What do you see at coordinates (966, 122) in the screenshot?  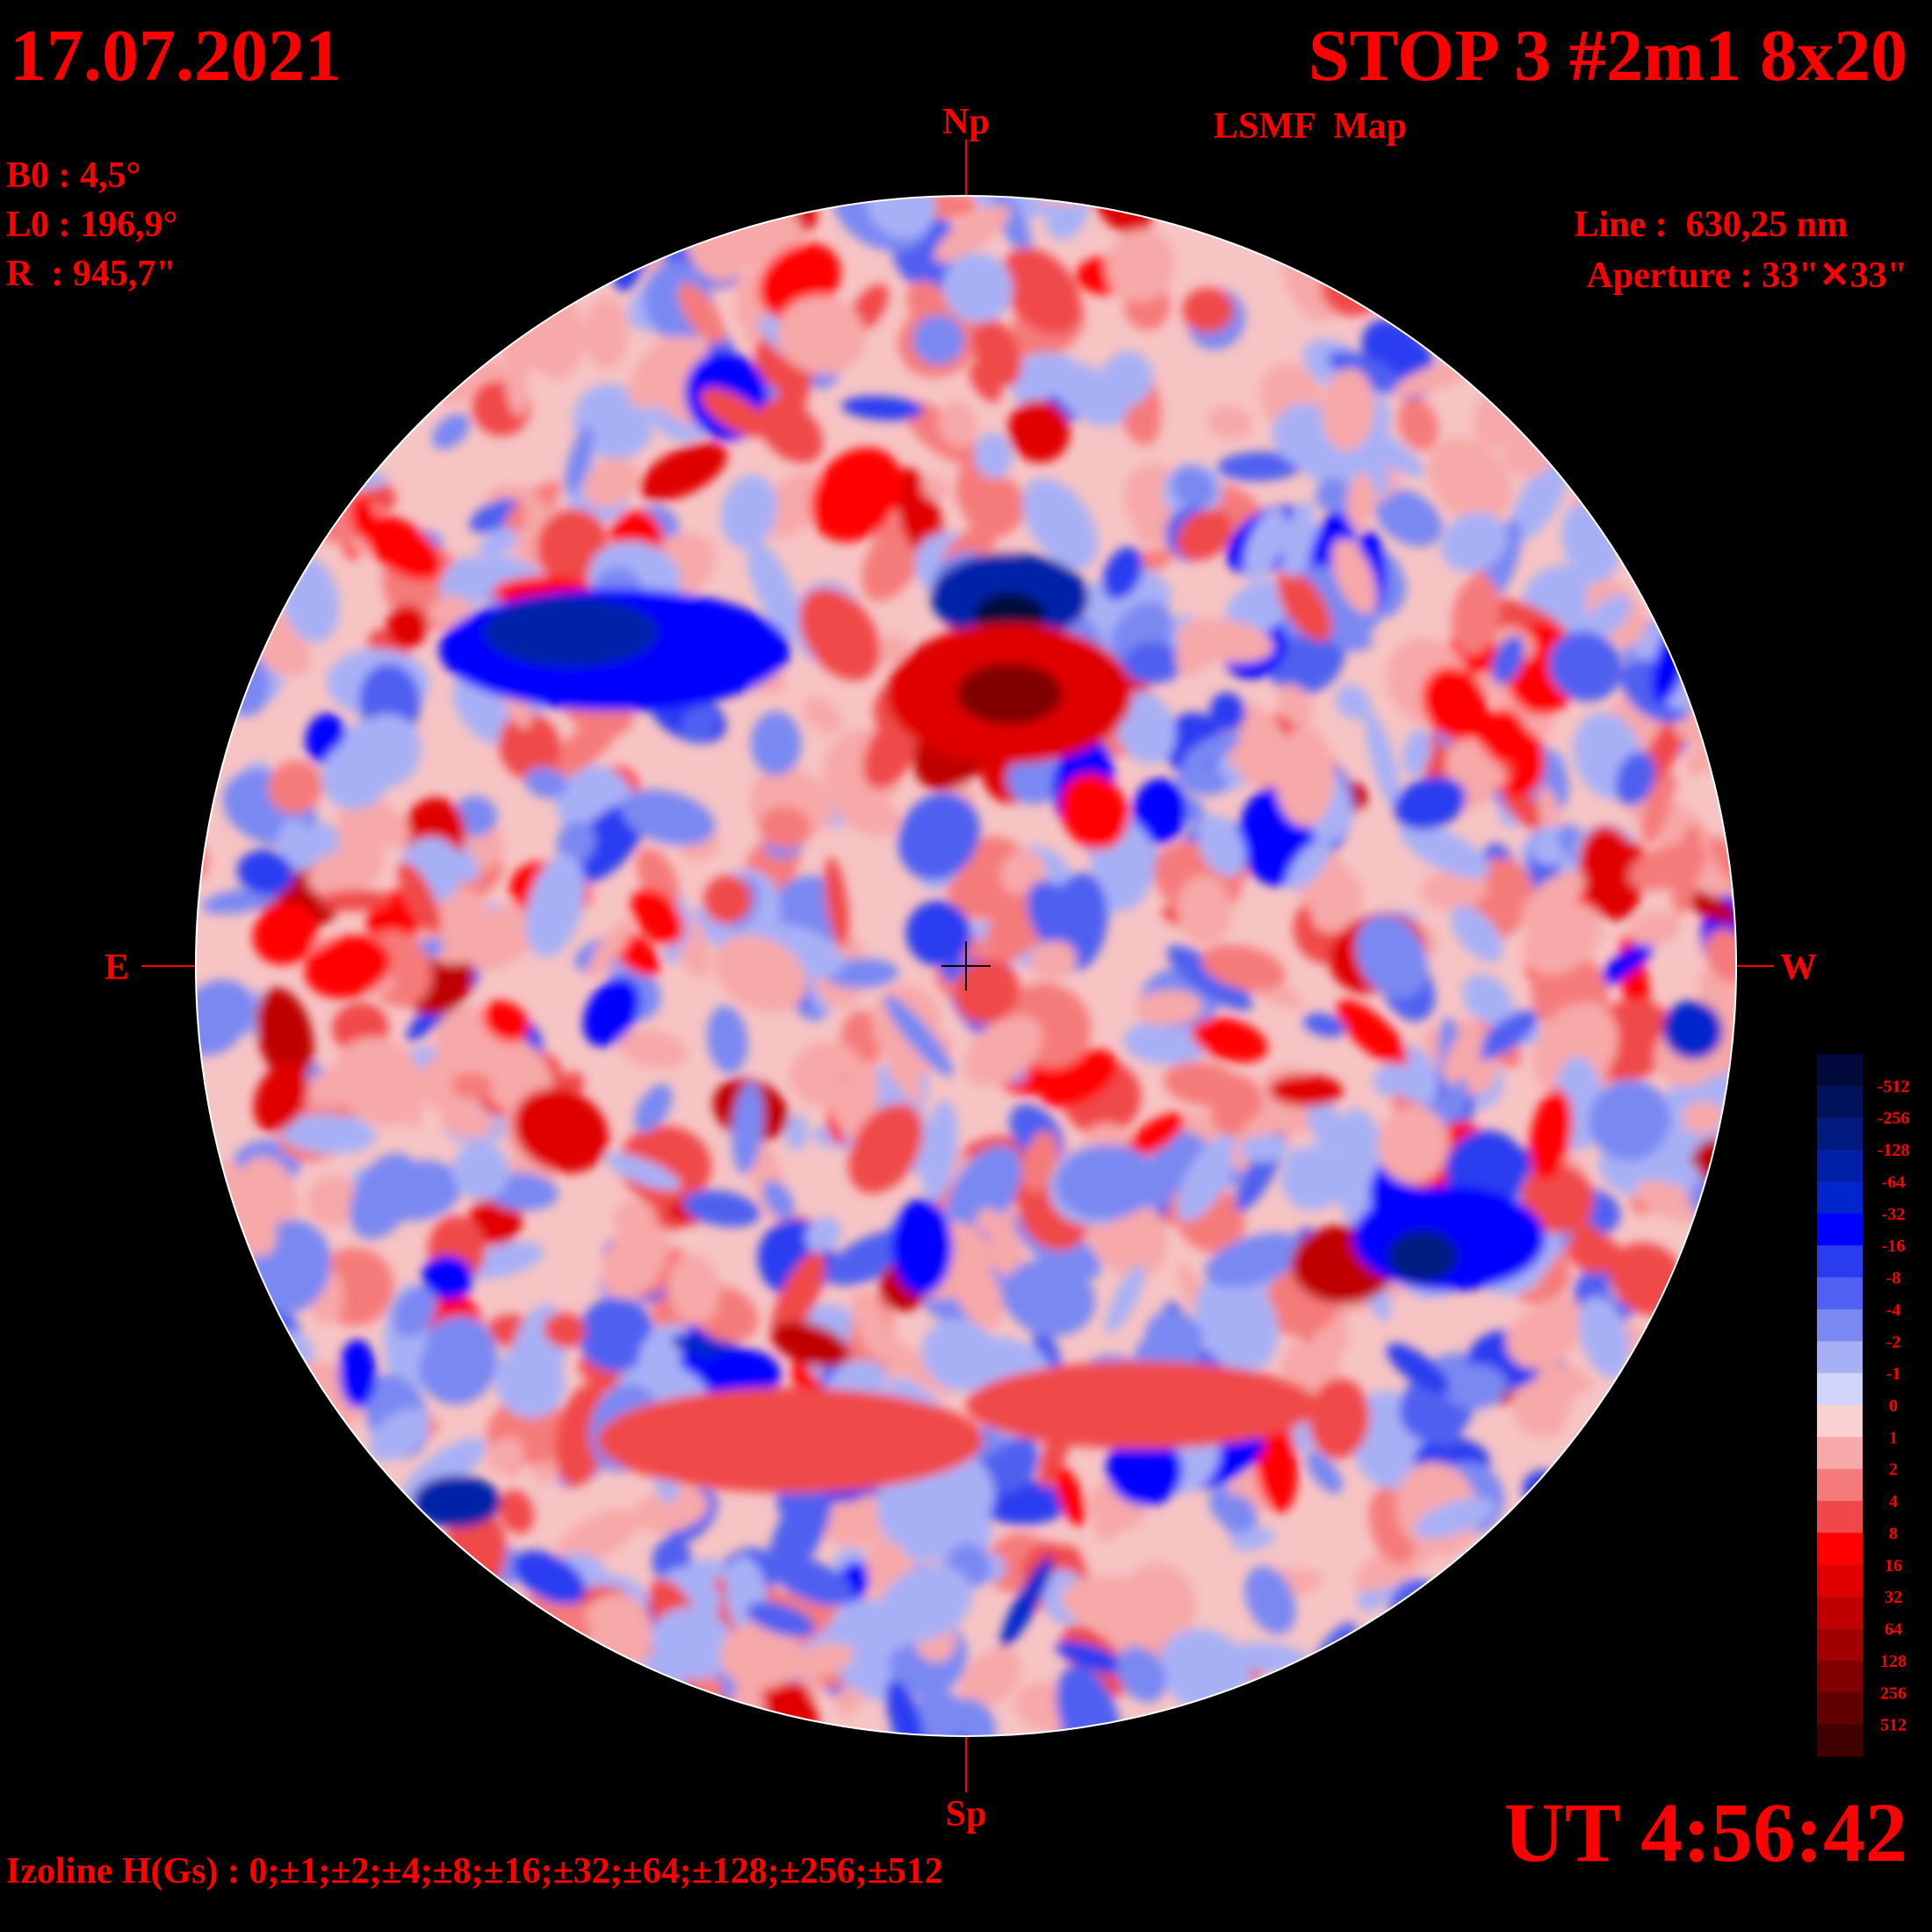 I see `north-label: Np` at bounding box center [966, 122].